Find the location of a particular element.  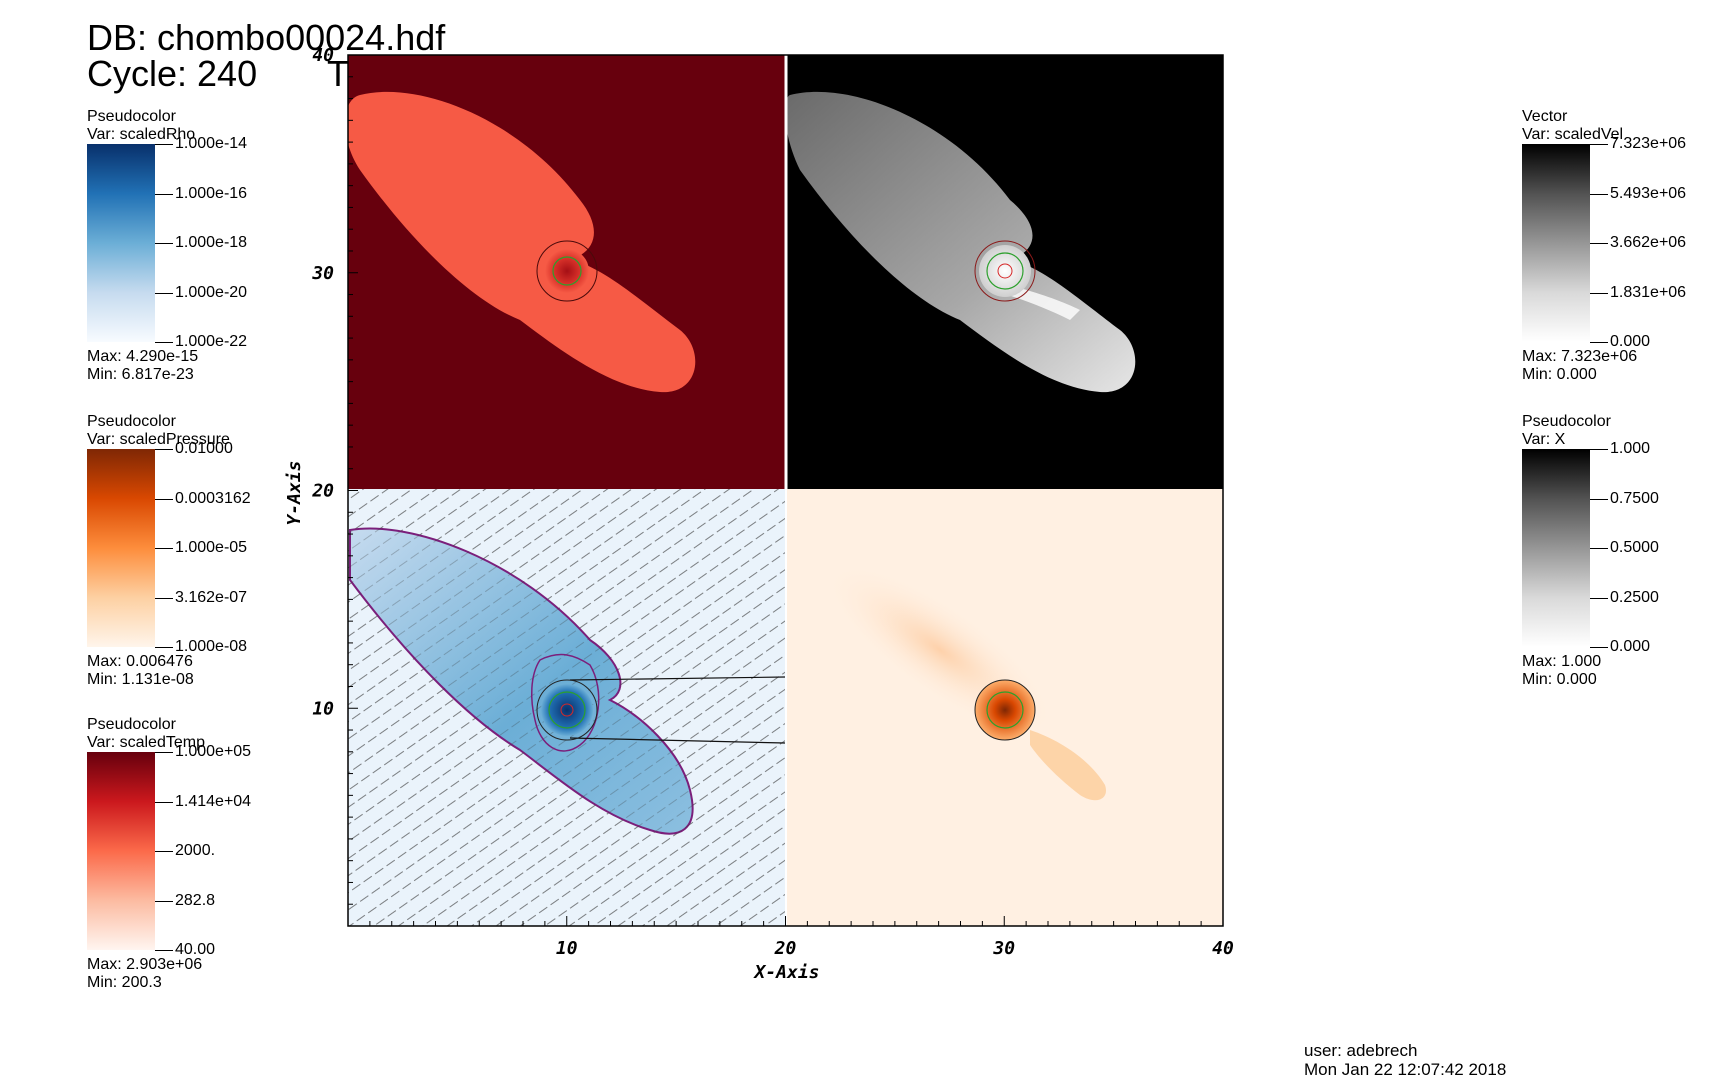

colorbar-tick-label: 1.000e-14 is located at coordinates (211, 143).